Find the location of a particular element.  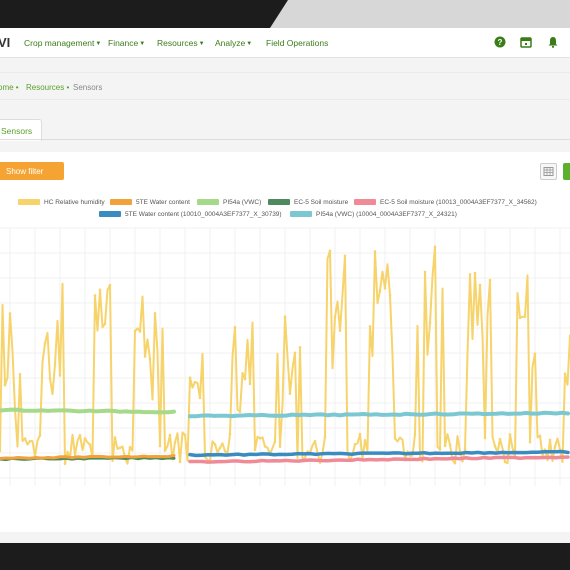

help-icon: ? is located at coordinates (500, 42).